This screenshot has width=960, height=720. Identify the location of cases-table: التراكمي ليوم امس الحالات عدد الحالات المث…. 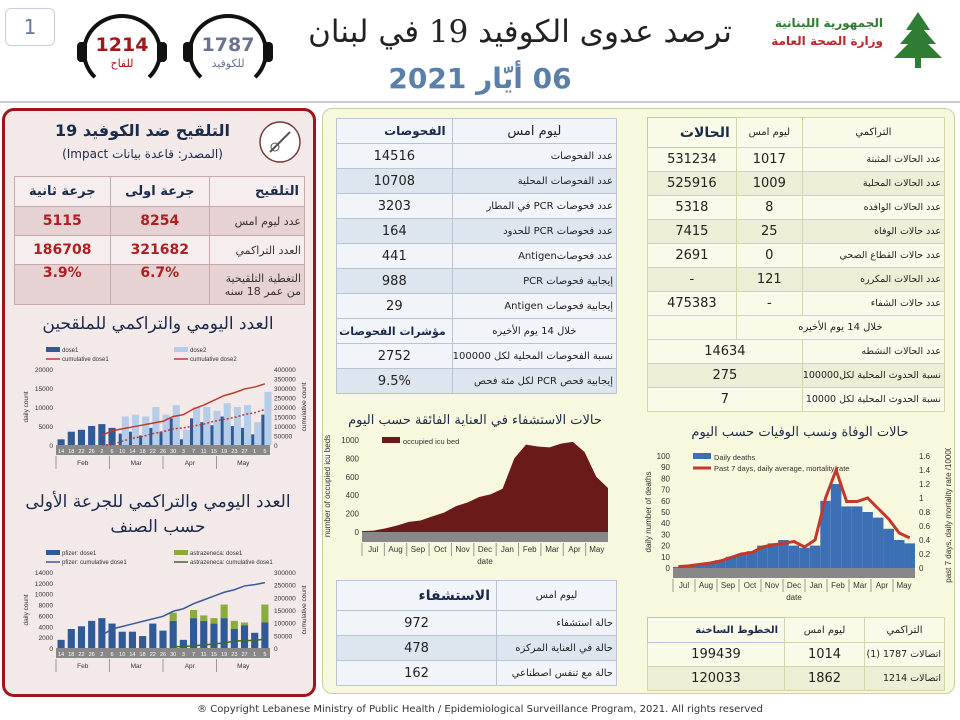
(796, 264).